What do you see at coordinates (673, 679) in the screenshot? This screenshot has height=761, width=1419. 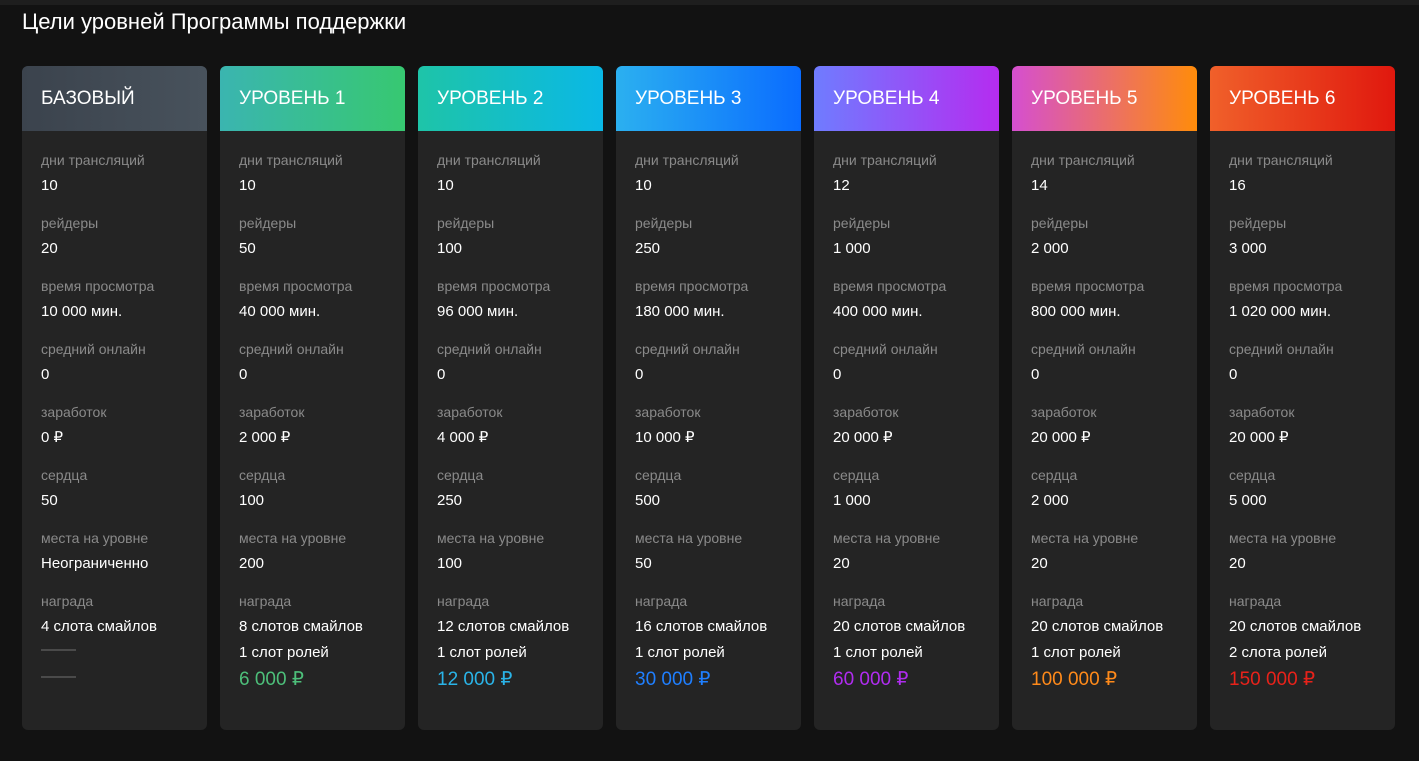 I see `level-price: 30 000 ₽` at bounding box center [673, 679].